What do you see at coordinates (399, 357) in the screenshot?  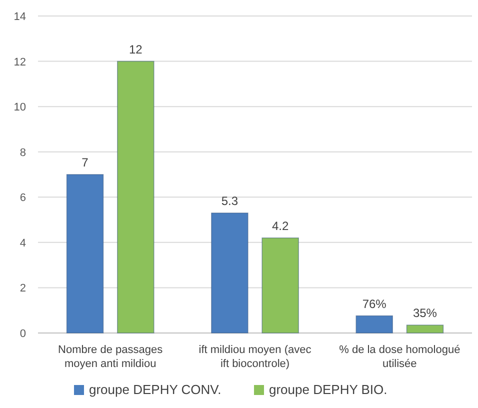 I see `x-tick-label: % de la dose homologué utilisée` at bounding box center [399, 357].